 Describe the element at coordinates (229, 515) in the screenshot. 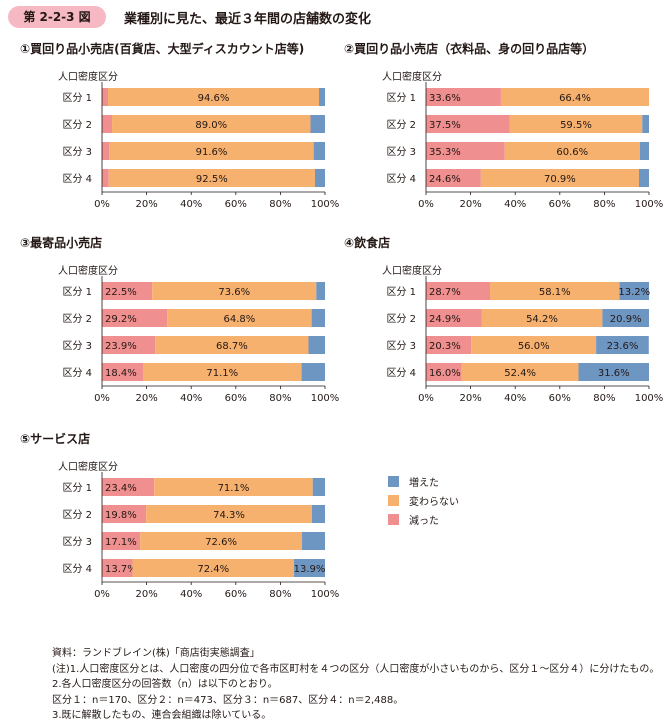

I see `data-label: 74.3%` at that location.